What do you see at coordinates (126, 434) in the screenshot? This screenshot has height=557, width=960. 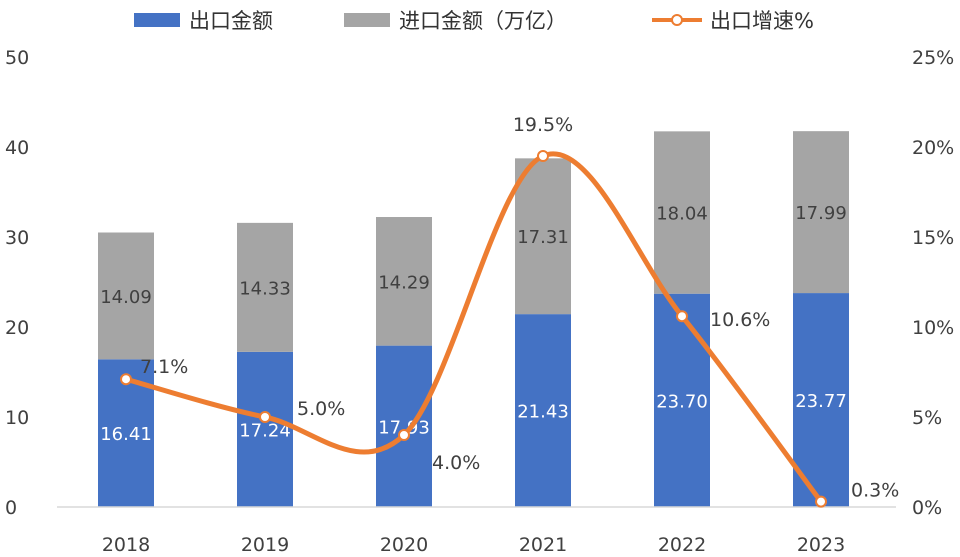 I see `label-export-2018: 16.41` at bounding box center [126, 434].